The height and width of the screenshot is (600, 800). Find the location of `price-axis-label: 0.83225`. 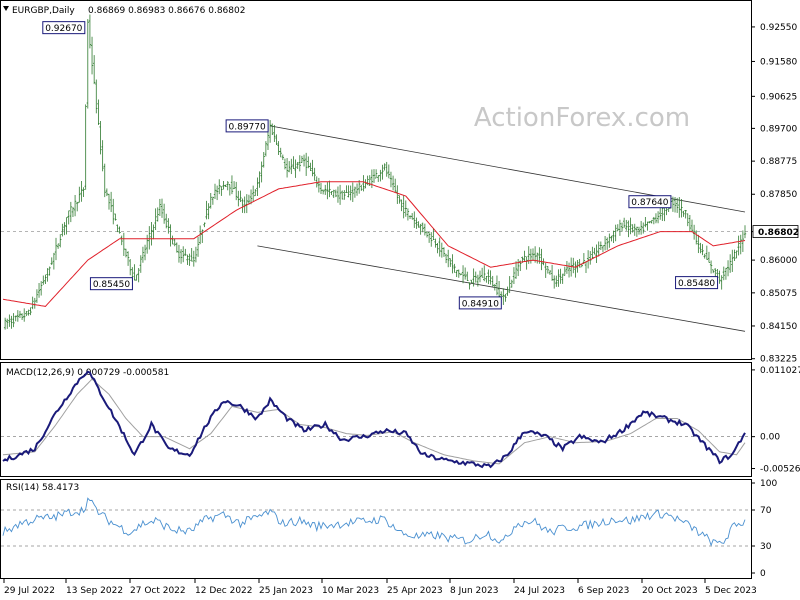

price-axis-label: 0.83225 is located at coordinates (778, 360).